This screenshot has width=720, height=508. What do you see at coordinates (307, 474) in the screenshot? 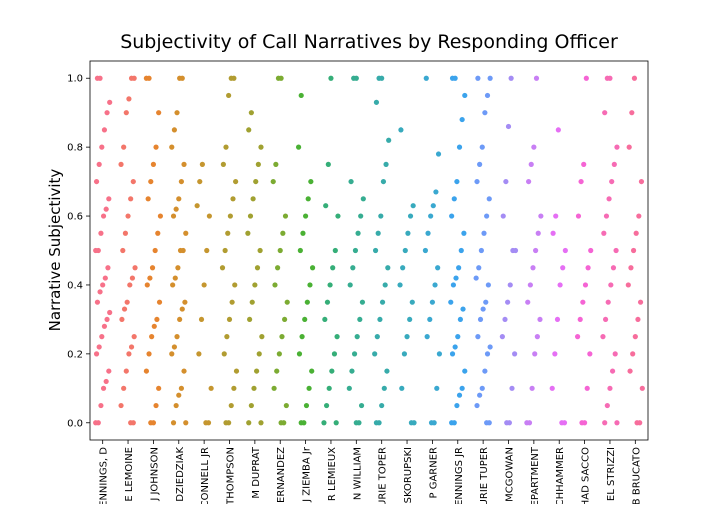
I see `x-tick-label: J ZIEMBA Jr` at bounding box center [307, 474].